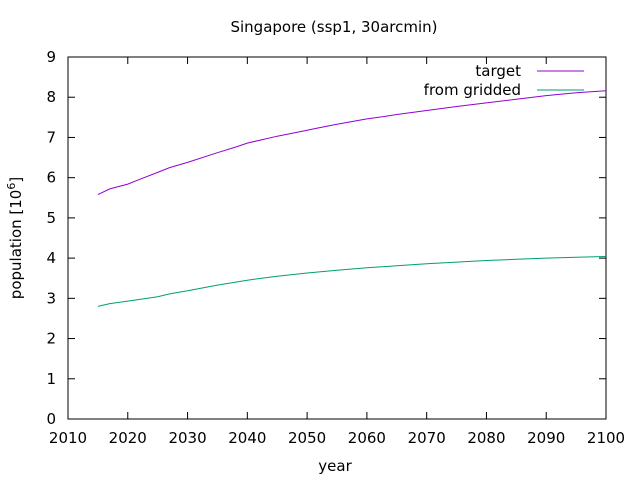 The height and width of the screenshot is (480, 640). Describe the element at coordinates (51, 298) in the screenshot. I see `y-tick-label: 3` at that location.